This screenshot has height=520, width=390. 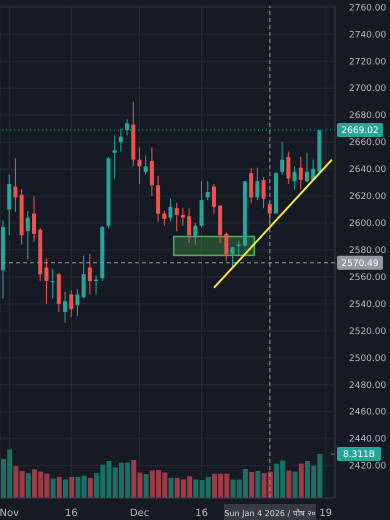 What do you see at coordinates (367, 359) in the screenshot?
I see `y-tick-label: 2500.00` at bounding box center [367, 359].